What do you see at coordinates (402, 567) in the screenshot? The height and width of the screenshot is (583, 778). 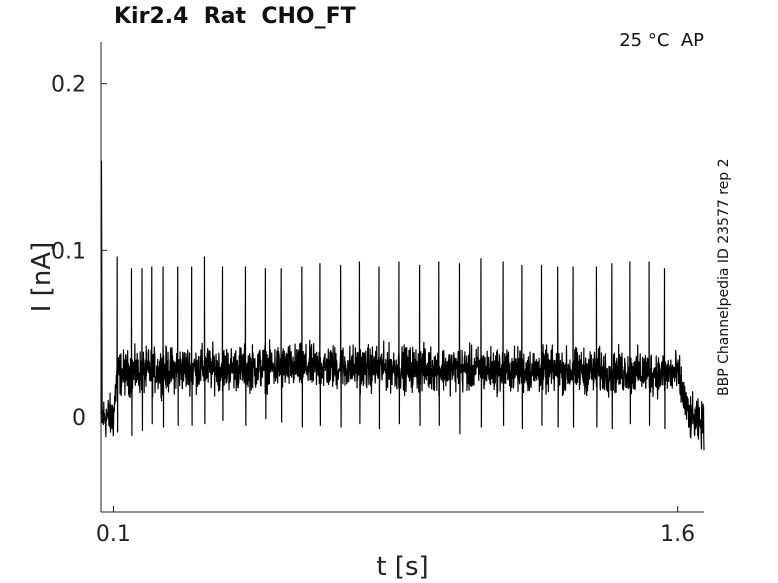 I see `x-axis-label: t [s]` at bounding box center [402, 567].